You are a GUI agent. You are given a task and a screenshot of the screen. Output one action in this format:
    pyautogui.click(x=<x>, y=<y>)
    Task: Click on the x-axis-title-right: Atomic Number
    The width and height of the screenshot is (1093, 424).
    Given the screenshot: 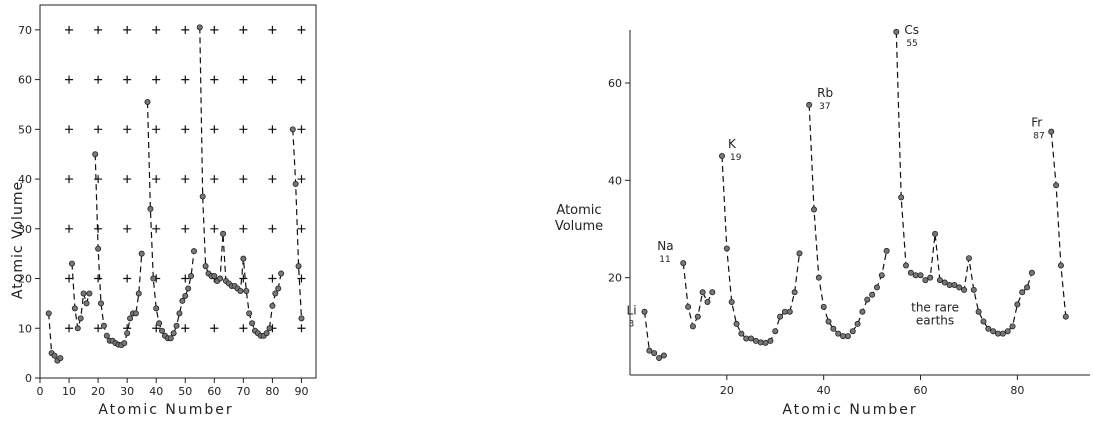 What is the action you would take?
    pyautogui.click(x=849, y=410)
    